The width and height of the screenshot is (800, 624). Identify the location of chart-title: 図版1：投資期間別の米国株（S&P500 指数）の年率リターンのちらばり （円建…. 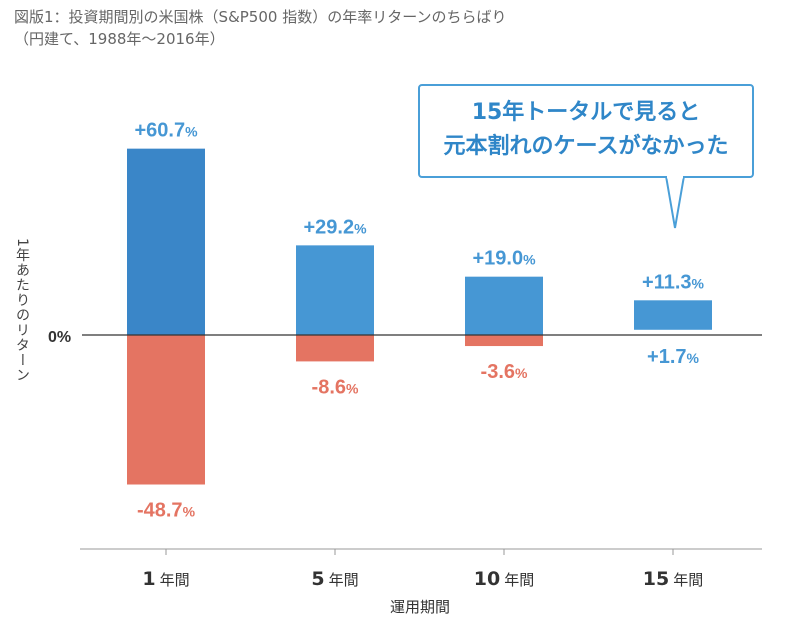
(260, 28).